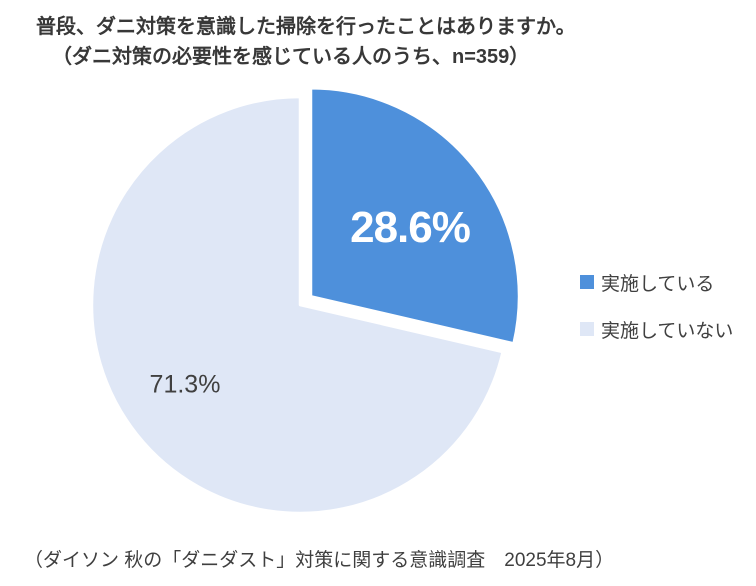  I want to click on legend-swatch-implementing-icon, so click(587, 282).